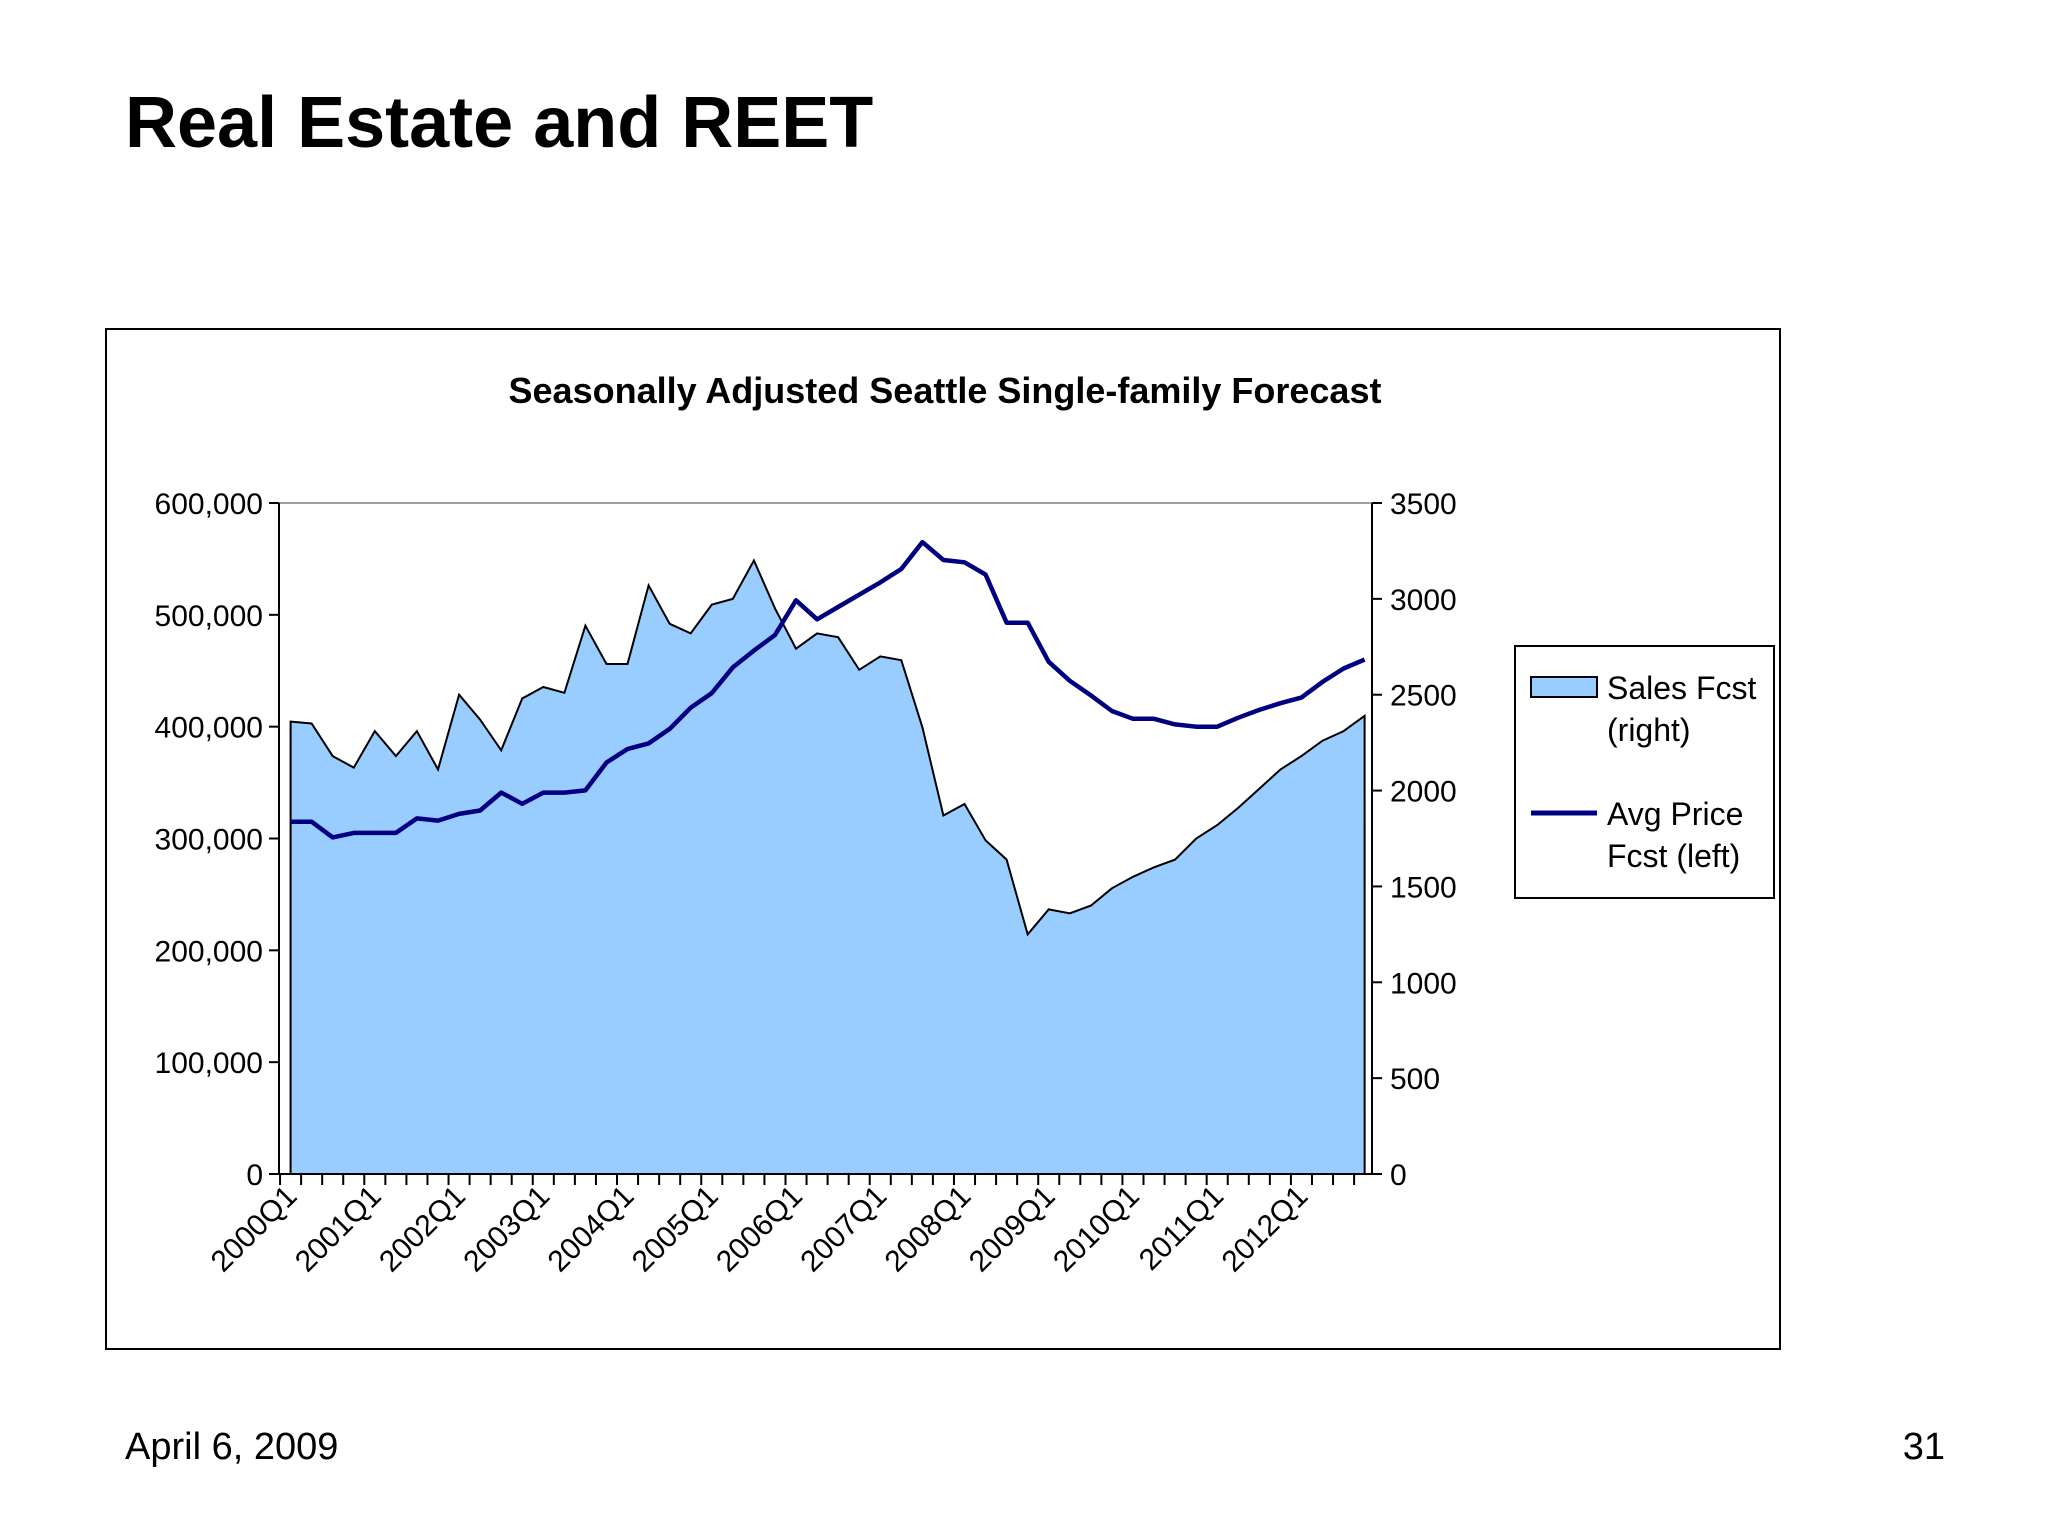  Describe the element at coordinates (1673, 856) in the screenshot. I see `legend-price-label-line2: Fcst (left)` at that location.